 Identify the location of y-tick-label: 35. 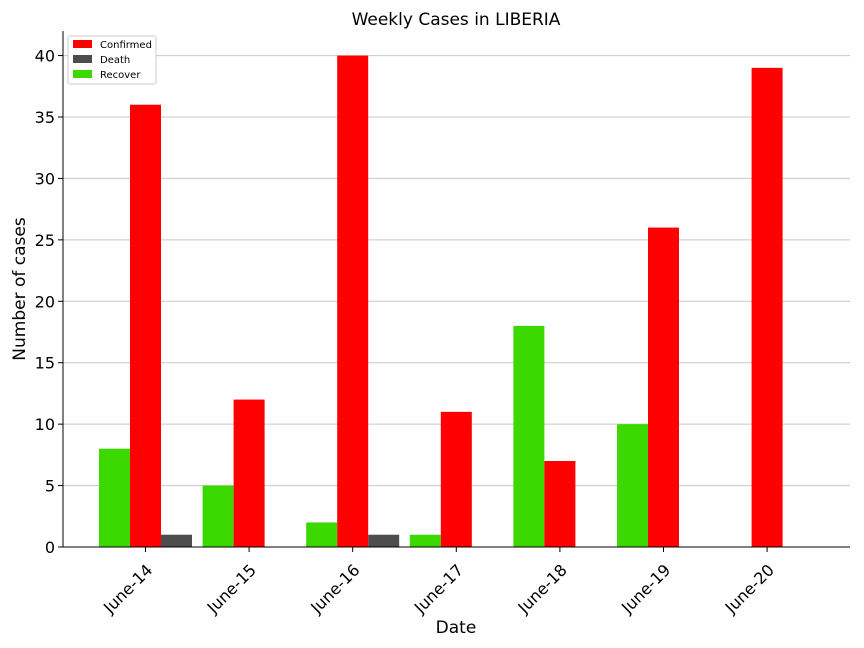
(45, 117).